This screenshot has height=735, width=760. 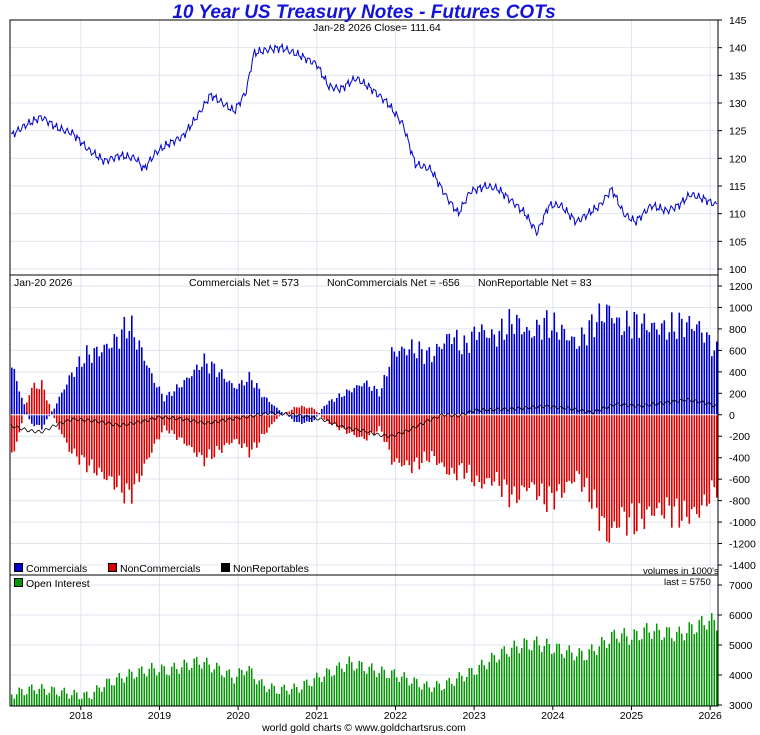 I want to click on oi-ytick-label: 6000, so click(x=741, y=616).